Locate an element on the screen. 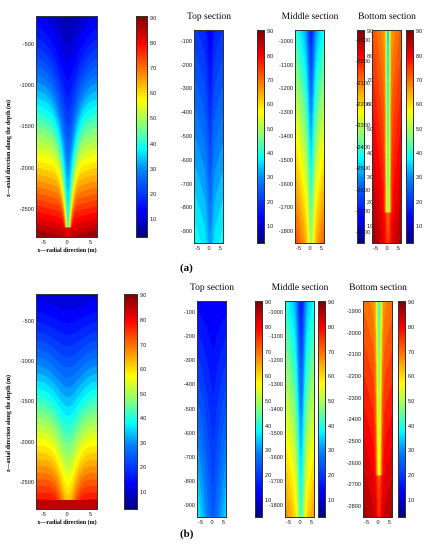 The height and width of the screenshot is (550, 424). fig-b-main-colorbar-tick: 90 is located at coordinates (143, 296).